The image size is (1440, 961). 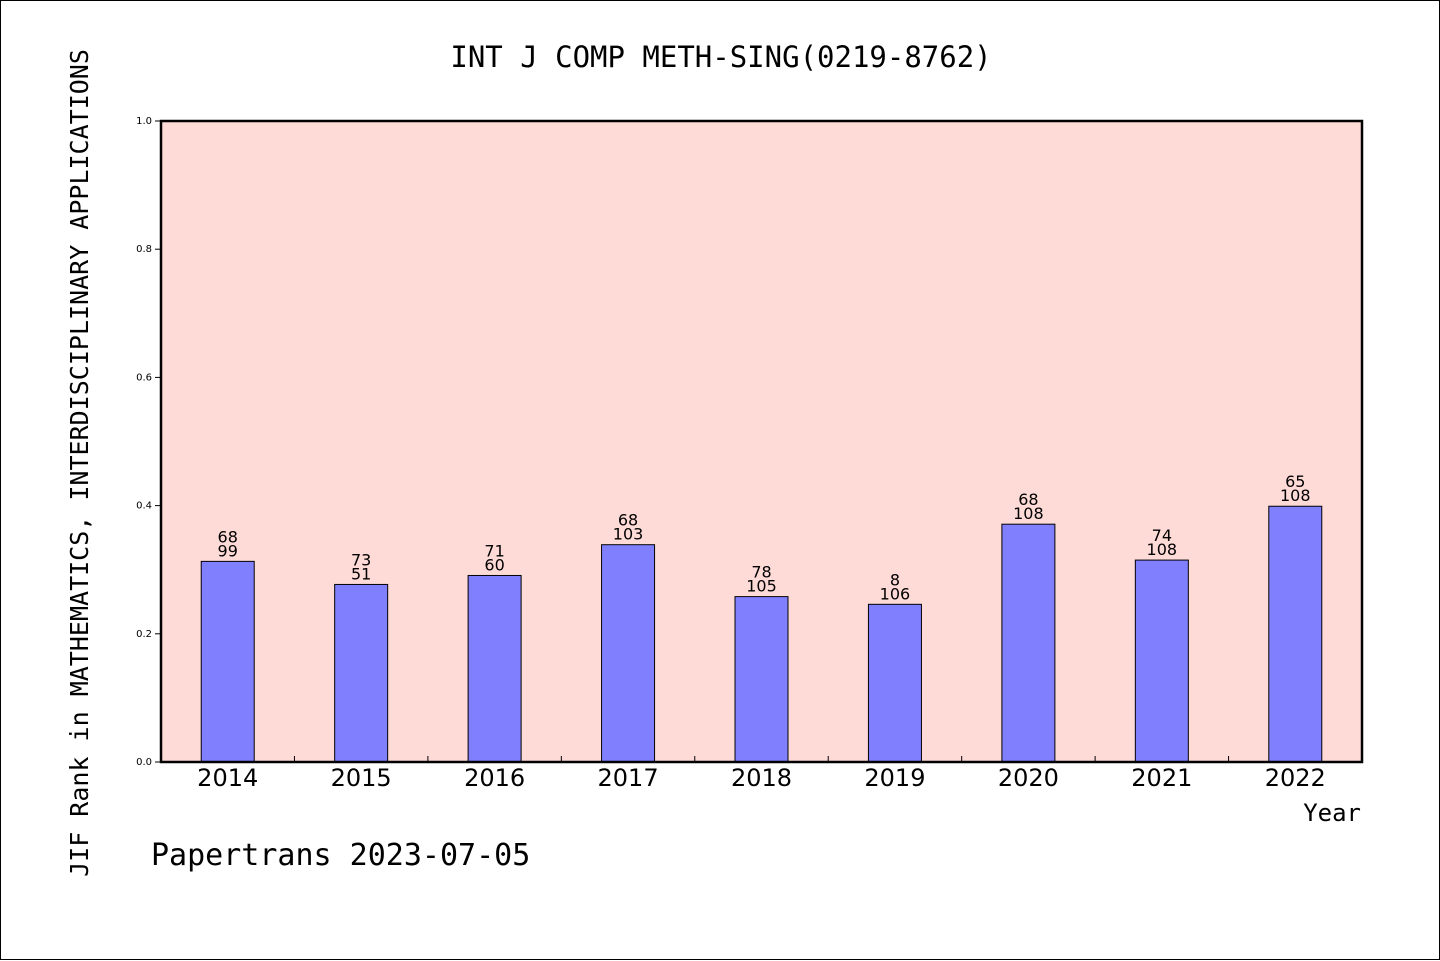 What do you see at coordinates (761, 572) in the screenshot?
I see `bar-rank-label: 78` at bounding box center [761, 572].